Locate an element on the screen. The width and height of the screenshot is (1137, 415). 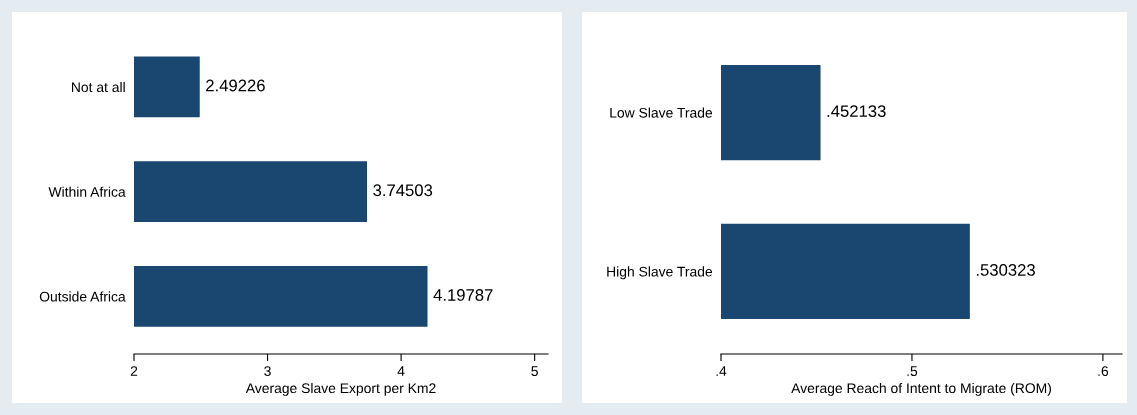
data-label: 3.74503 is located at coordinates (403, 190).